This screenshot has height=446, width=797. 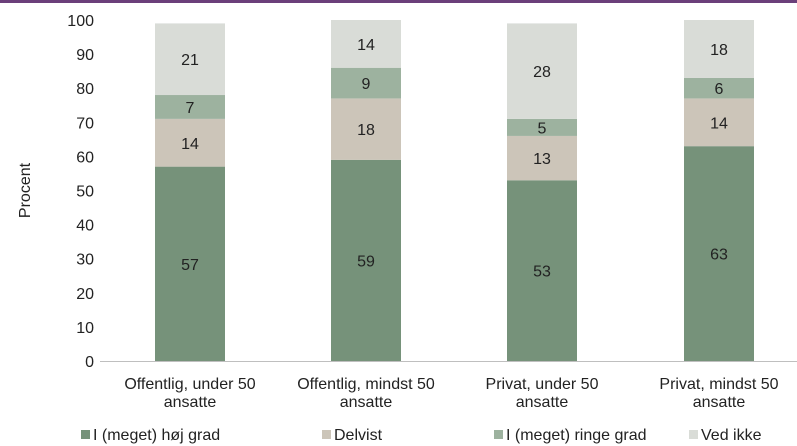 What do you see at coordinates (189, 384) in the screenshot?
I see `category-label: Offentlig, under 50` at bounding box center [189, 384].